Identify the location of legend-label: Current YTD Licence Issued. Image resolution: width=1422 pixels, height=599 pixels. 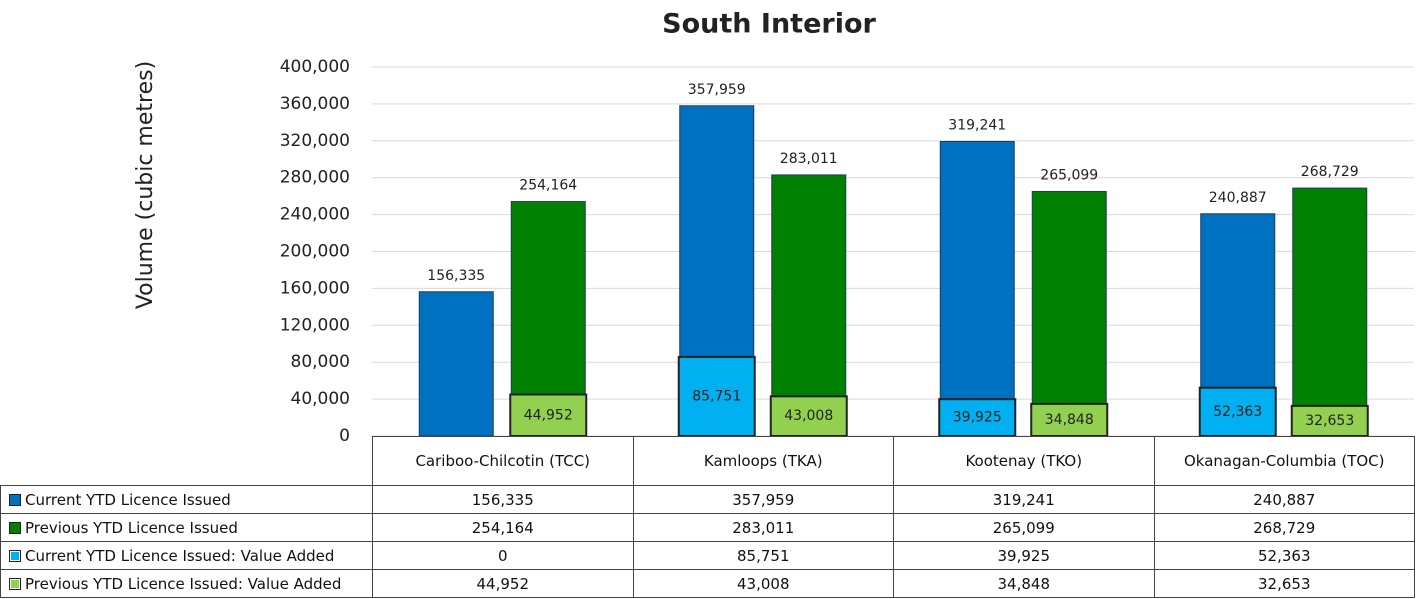
(128, 499).